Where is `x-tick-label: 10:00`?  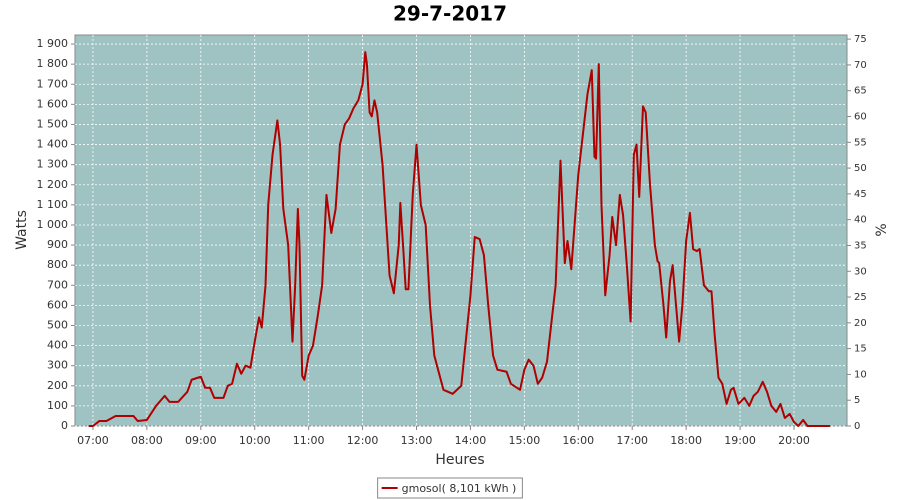
x-tick-label: 10:00 is located at coordinates (255, 440).